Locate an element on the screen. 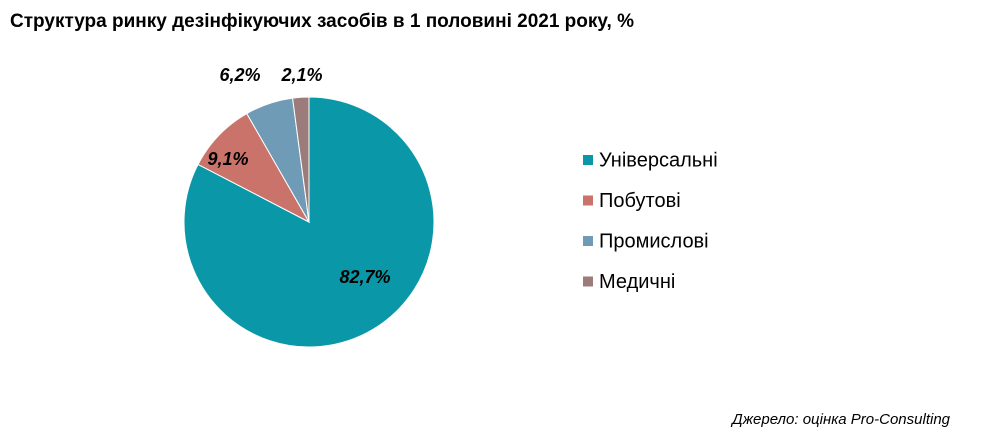 The width and height of the screenshot is (984, 443). data-label: 2,1% is located at coordinates (301, 75).